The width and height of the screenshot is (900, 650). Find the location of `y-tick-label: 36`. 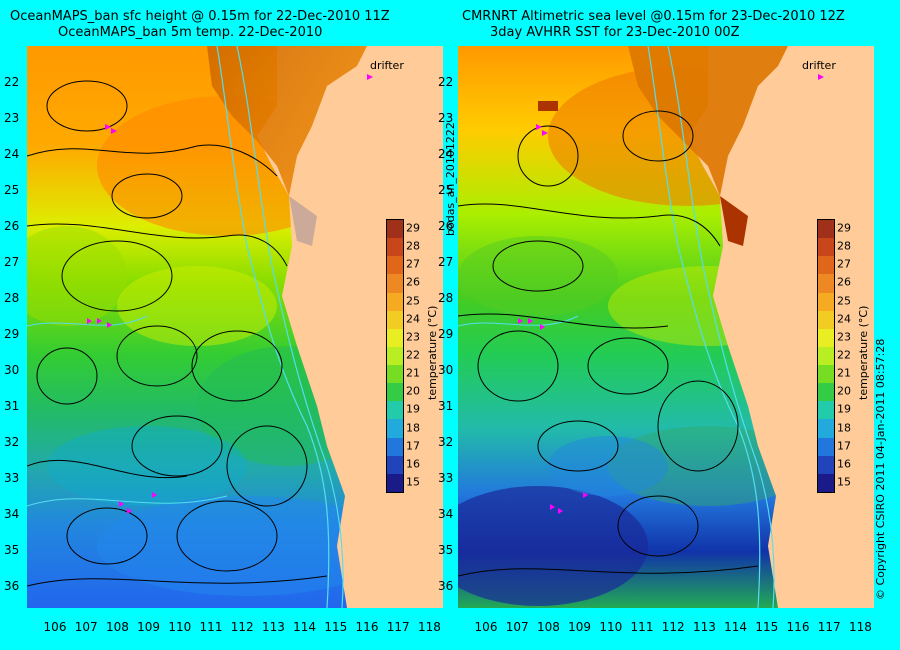

y-tick-label: 36 is located at coordinates (446, 586).